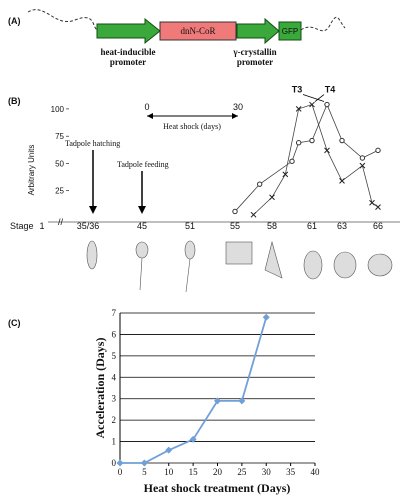  What do you see at coordinates (142, 226) in the screenshot?
I see `stage-label: 45` at bounding box center [142, 226].